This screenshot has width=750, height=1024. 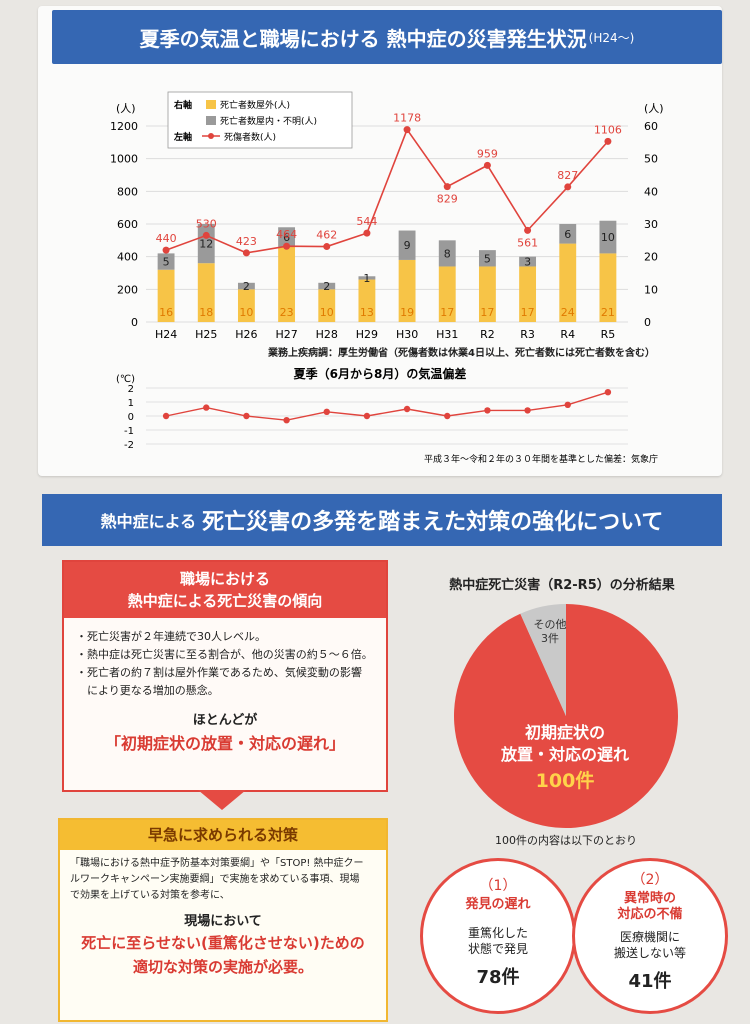 What do you see at coordinates (651, 159) in the screenshot?
I see `right-tick-label: 50` at bounding box center [651, 159].